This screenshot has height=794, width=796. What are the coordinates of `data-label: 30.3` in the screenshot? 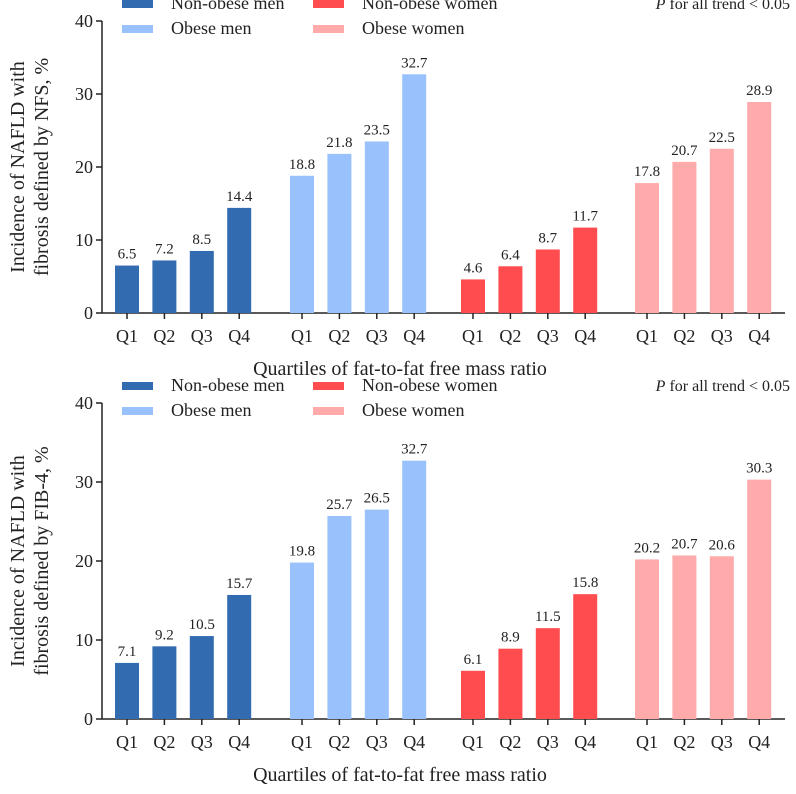 It's located at (759, 469).